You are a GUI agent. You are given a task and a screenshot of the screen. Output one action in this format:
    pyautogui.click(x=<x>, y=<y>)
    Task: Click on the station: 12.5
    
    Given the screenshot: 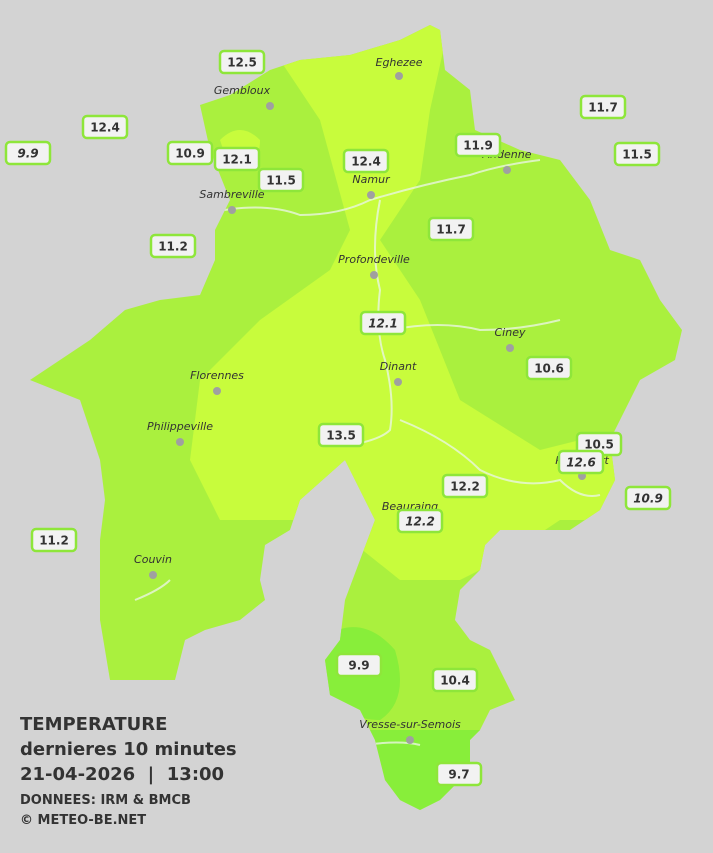 What is the action you would take?
    pyautogui.click(x=242, y=62)
    